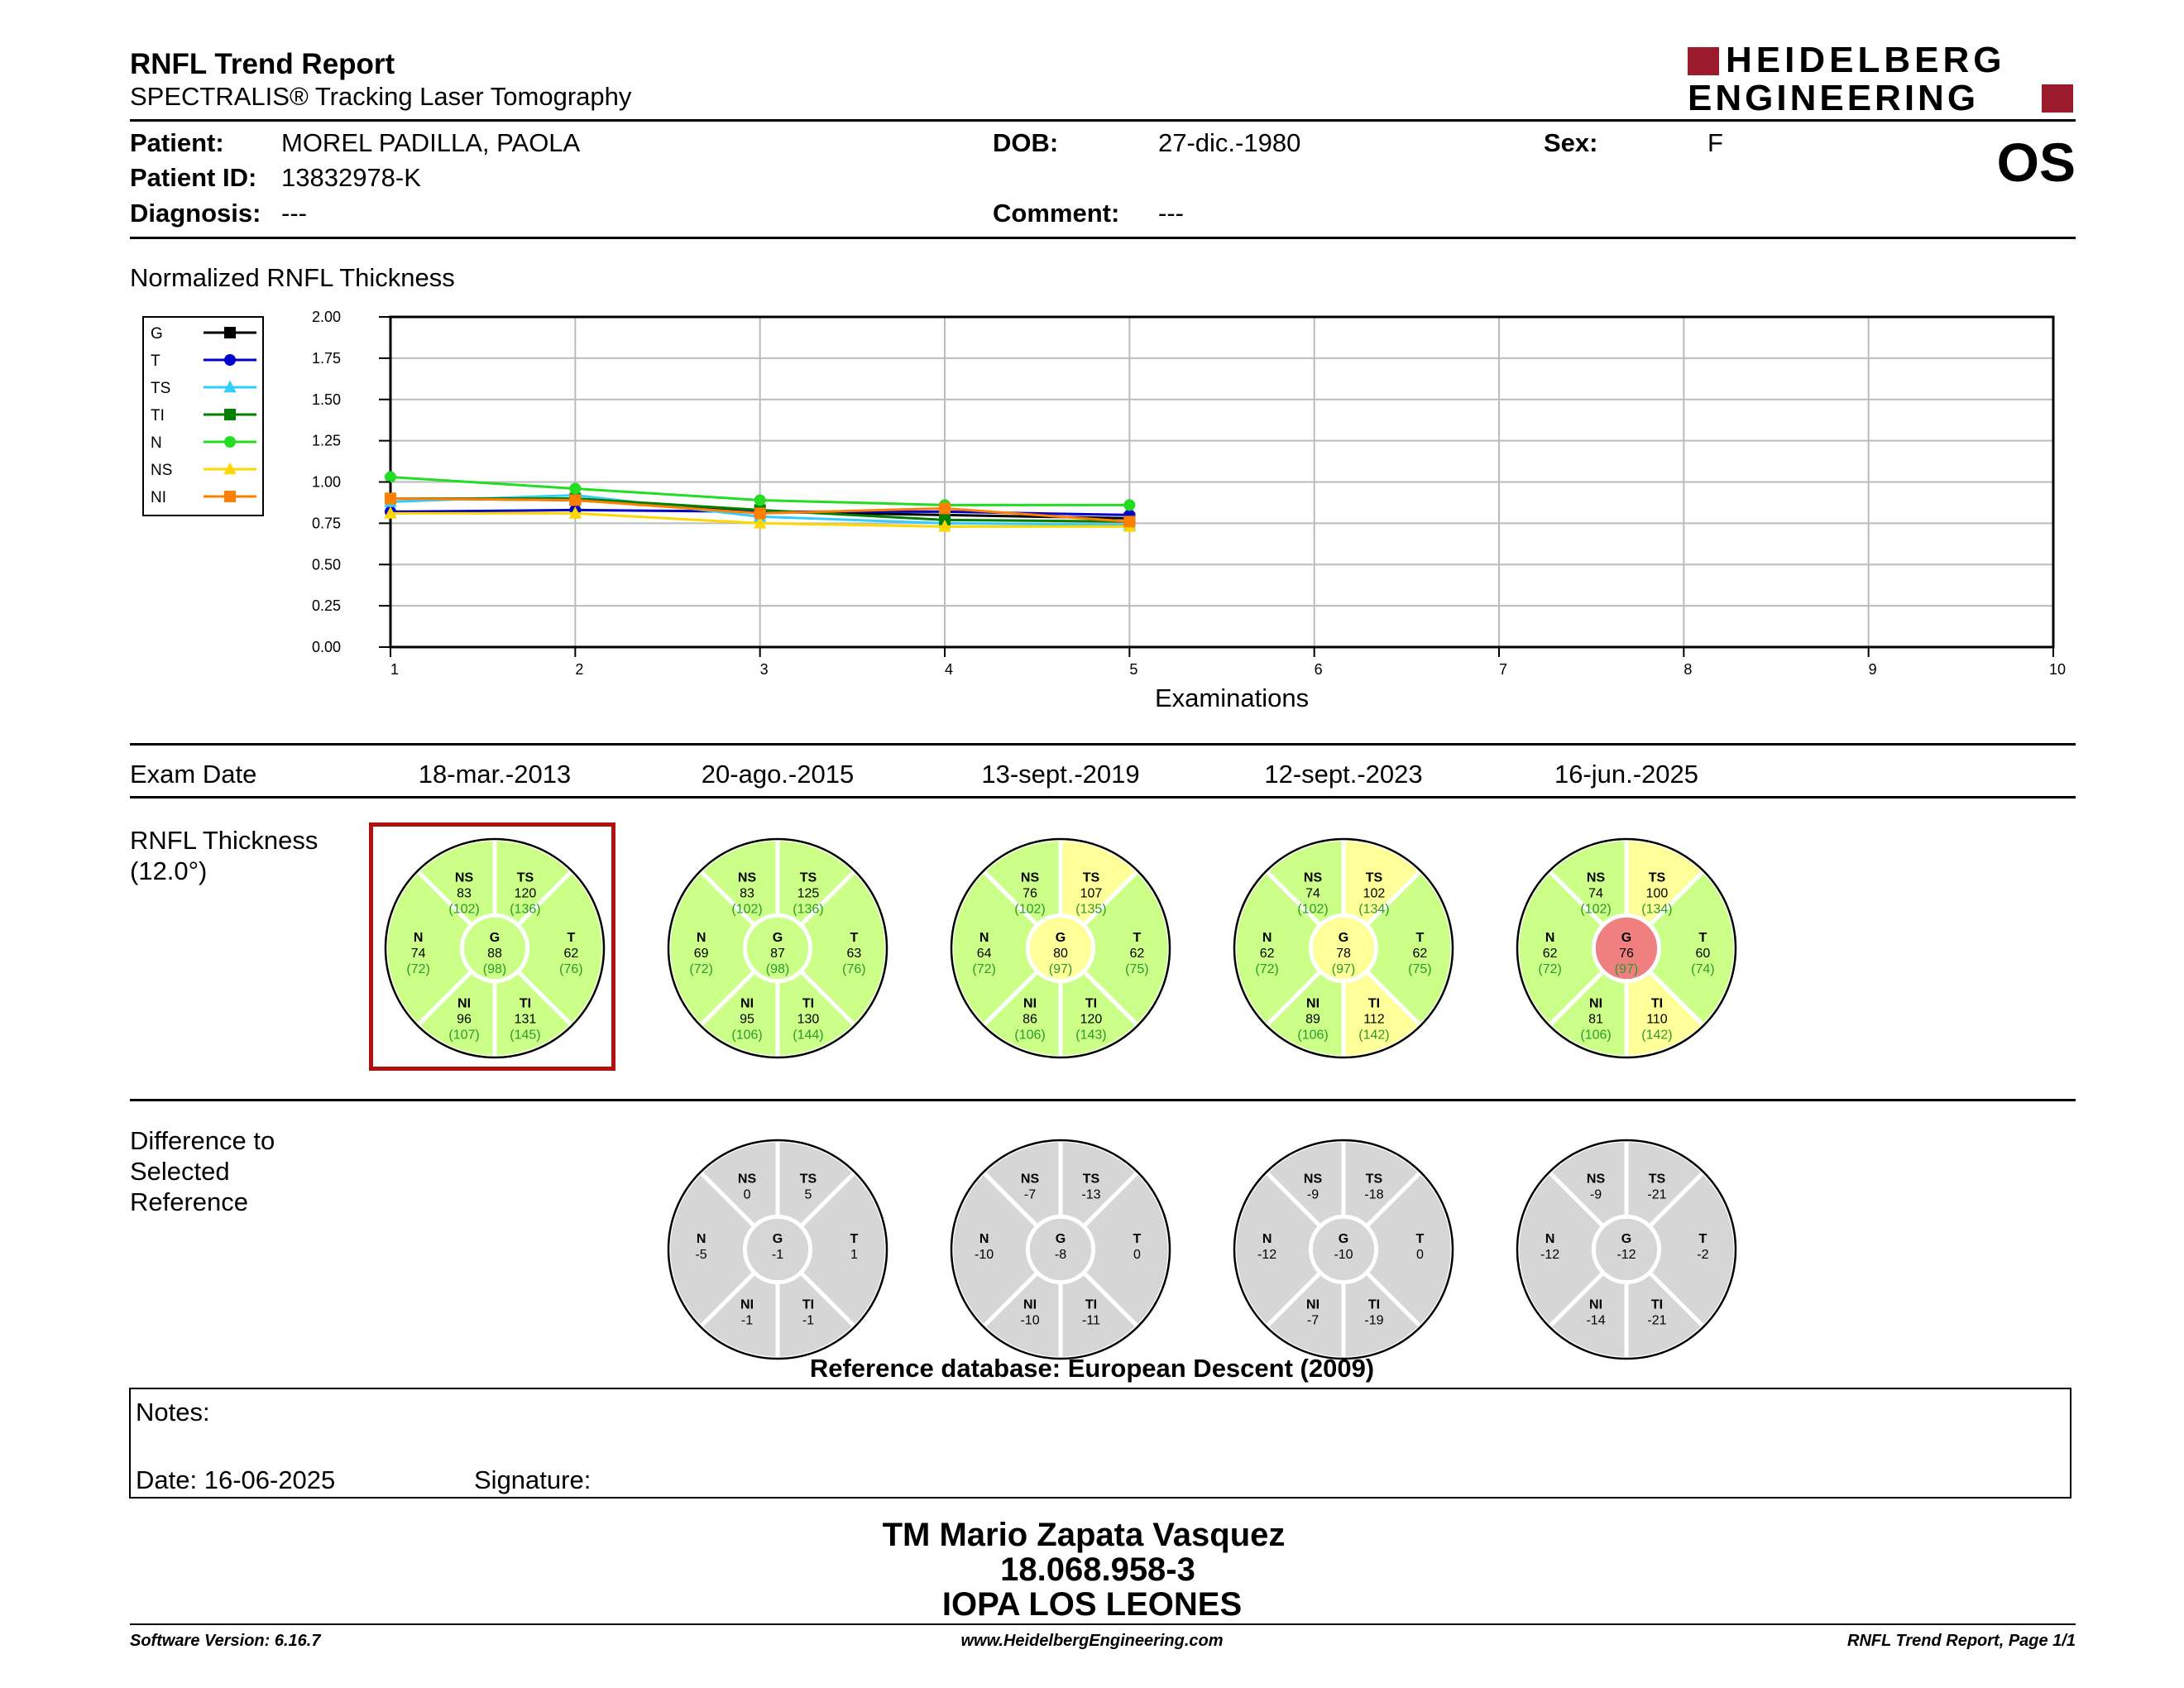 This screenshot has height=1688, width=2184. Describe the element at coordinates (1595, 1035) in the screenshot. I see `sector-normative: (106)` at that location.